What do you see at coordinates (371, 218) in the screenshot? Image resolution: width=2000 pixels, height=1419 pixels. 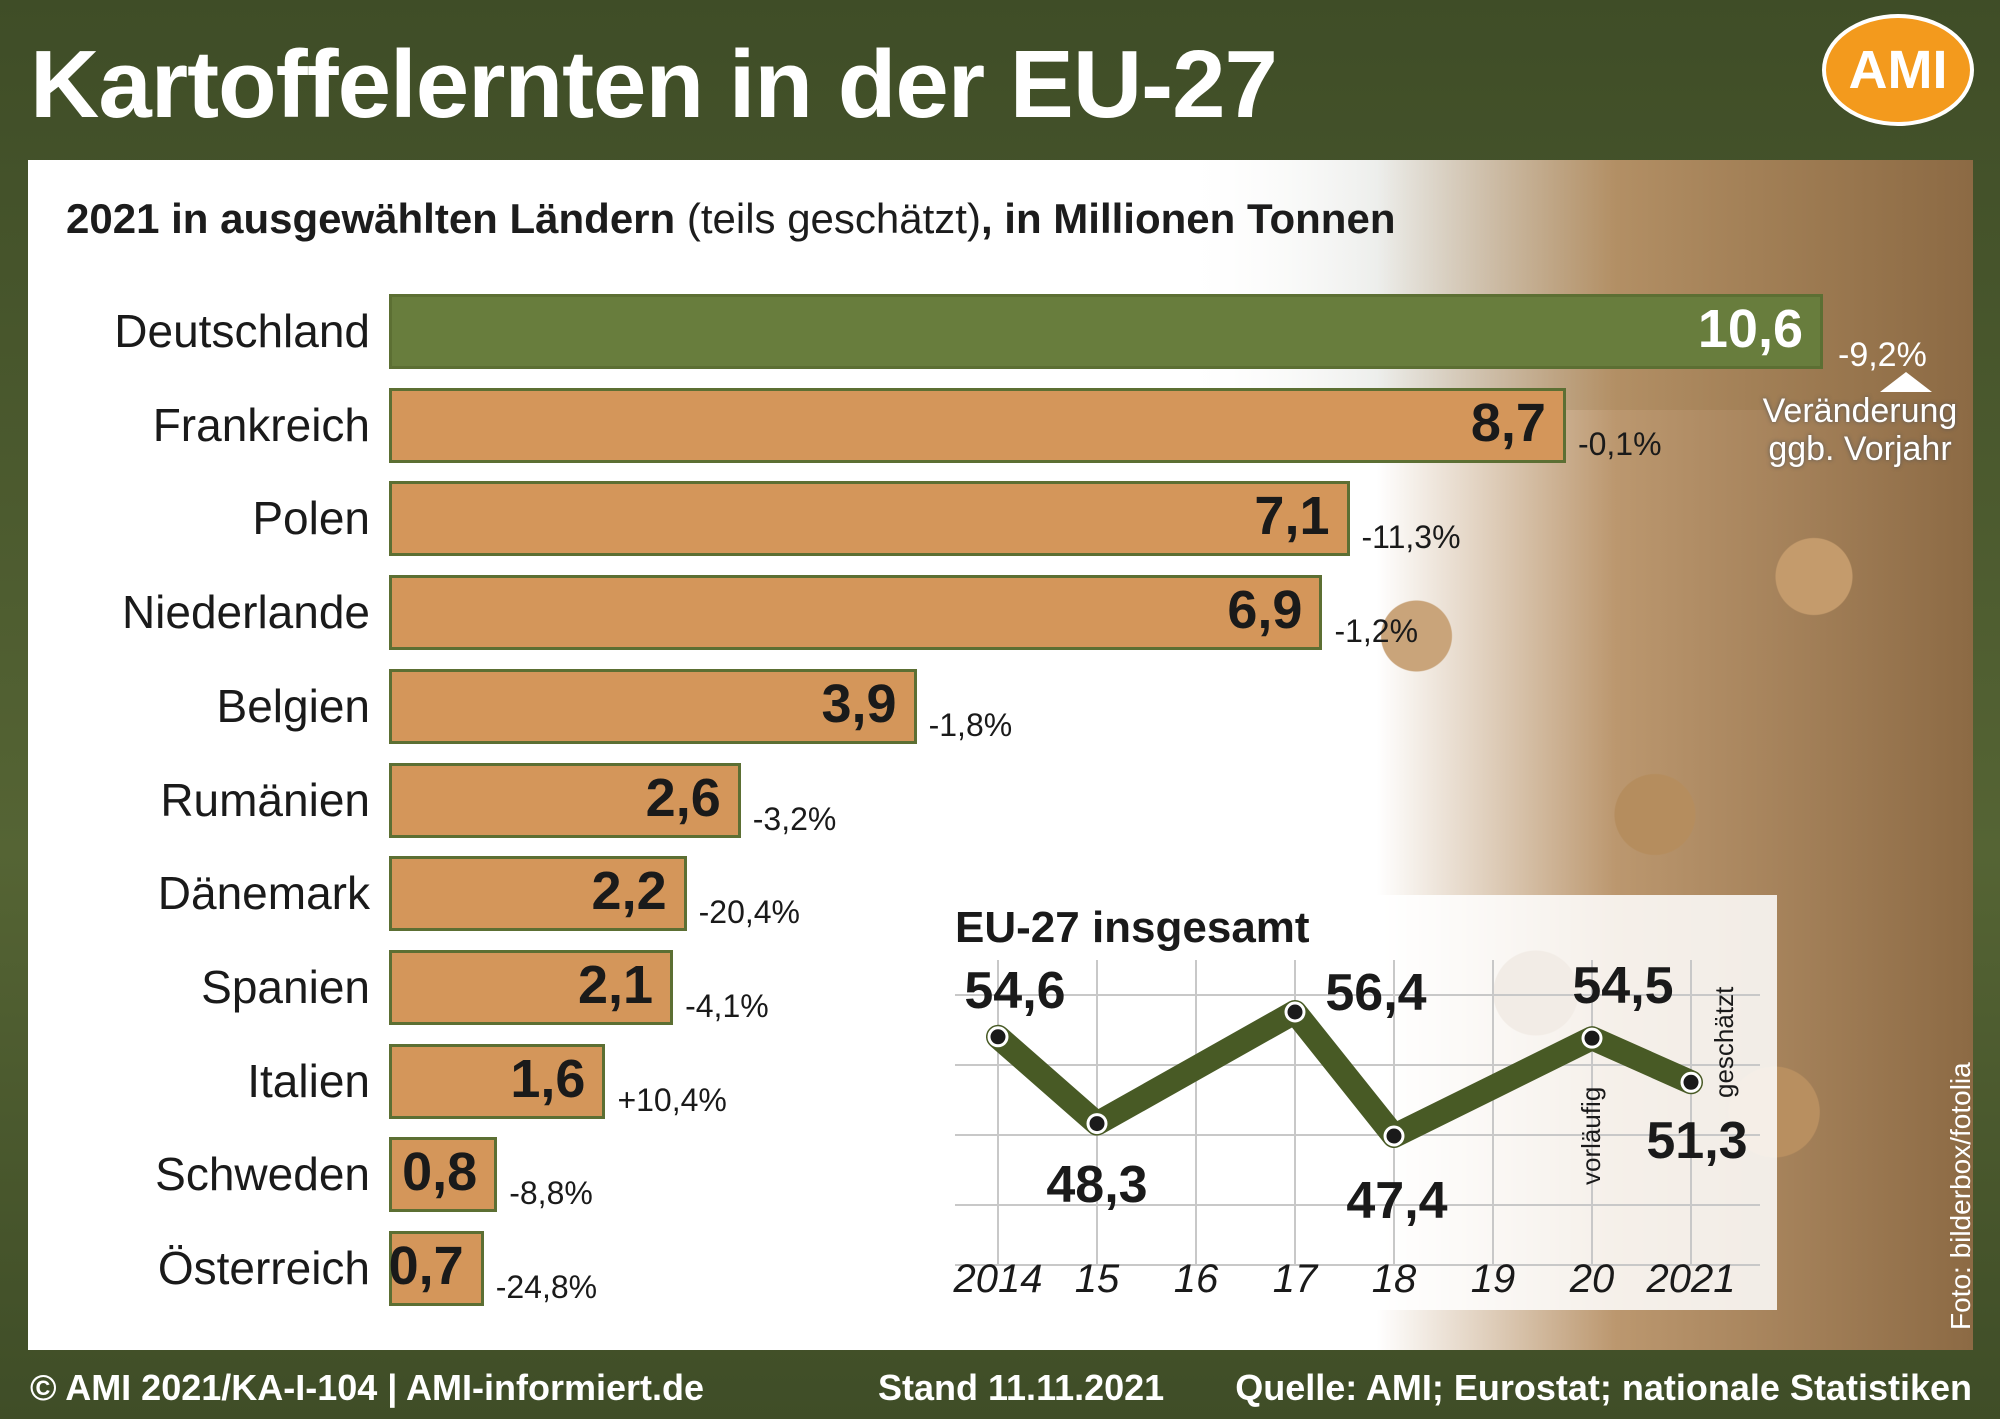 I see `subtitle-part-a: 2021 in ausgewählten Ländern` at bounding box center [371, 218].